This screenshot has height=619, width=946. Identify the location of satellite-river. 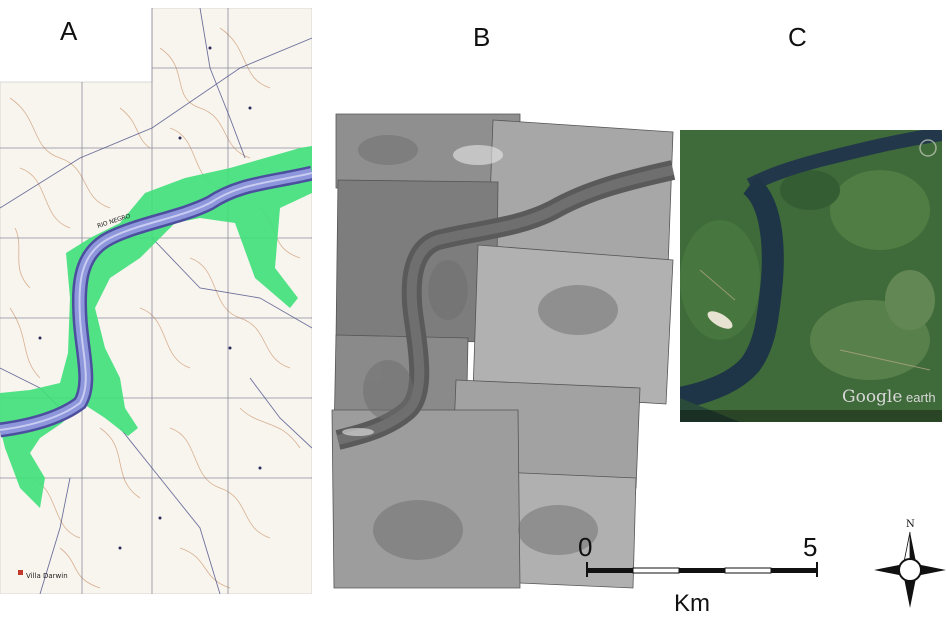
(732, 292).